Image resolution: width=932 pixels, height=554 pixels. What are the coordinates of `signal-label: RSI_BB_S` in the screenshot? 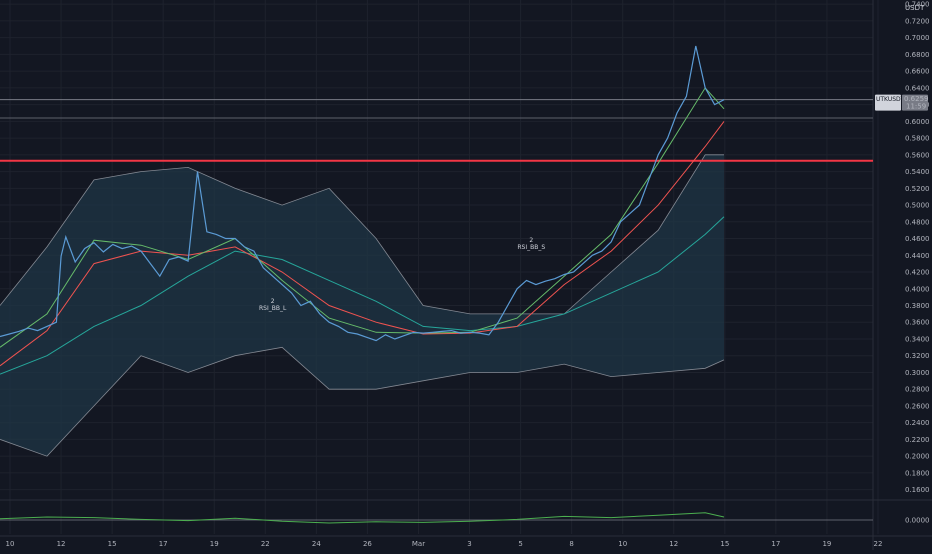 It's located at (531, 247).